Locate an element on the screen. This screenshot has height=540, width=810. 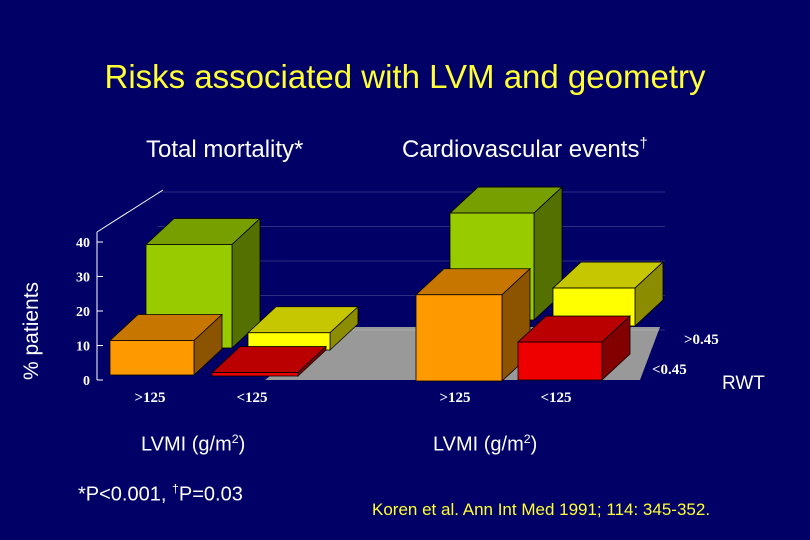
rwt-axis-label: RWT is located at coordinates (743, 383).